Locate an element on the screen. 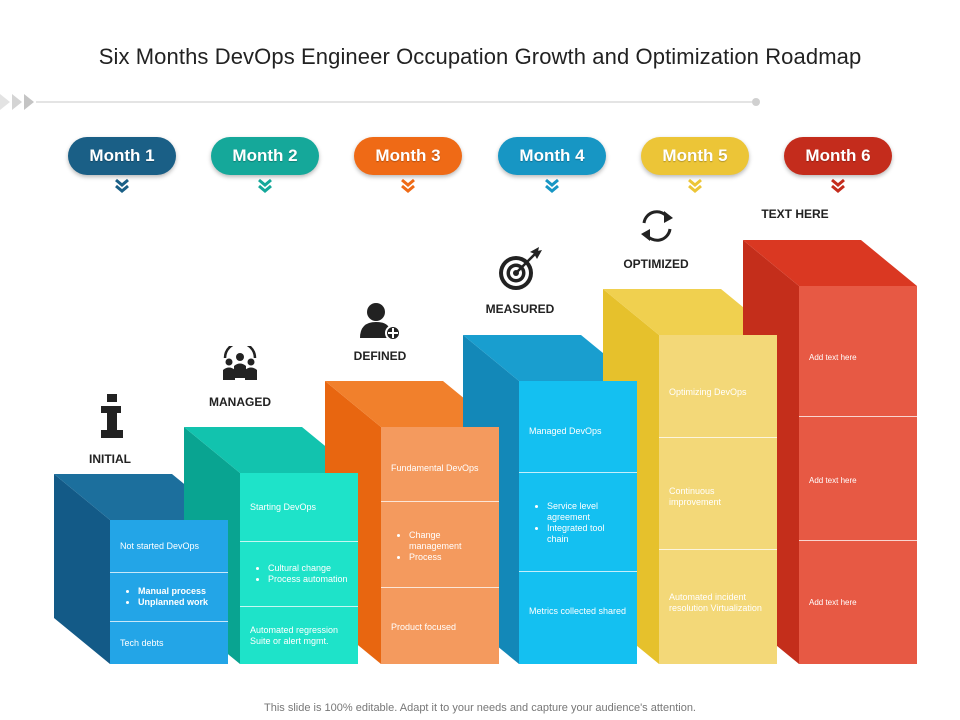 The height and width of the screenshot is (720, 960). stage-label-defined: DEFINED is located at coordinates (380, 356).